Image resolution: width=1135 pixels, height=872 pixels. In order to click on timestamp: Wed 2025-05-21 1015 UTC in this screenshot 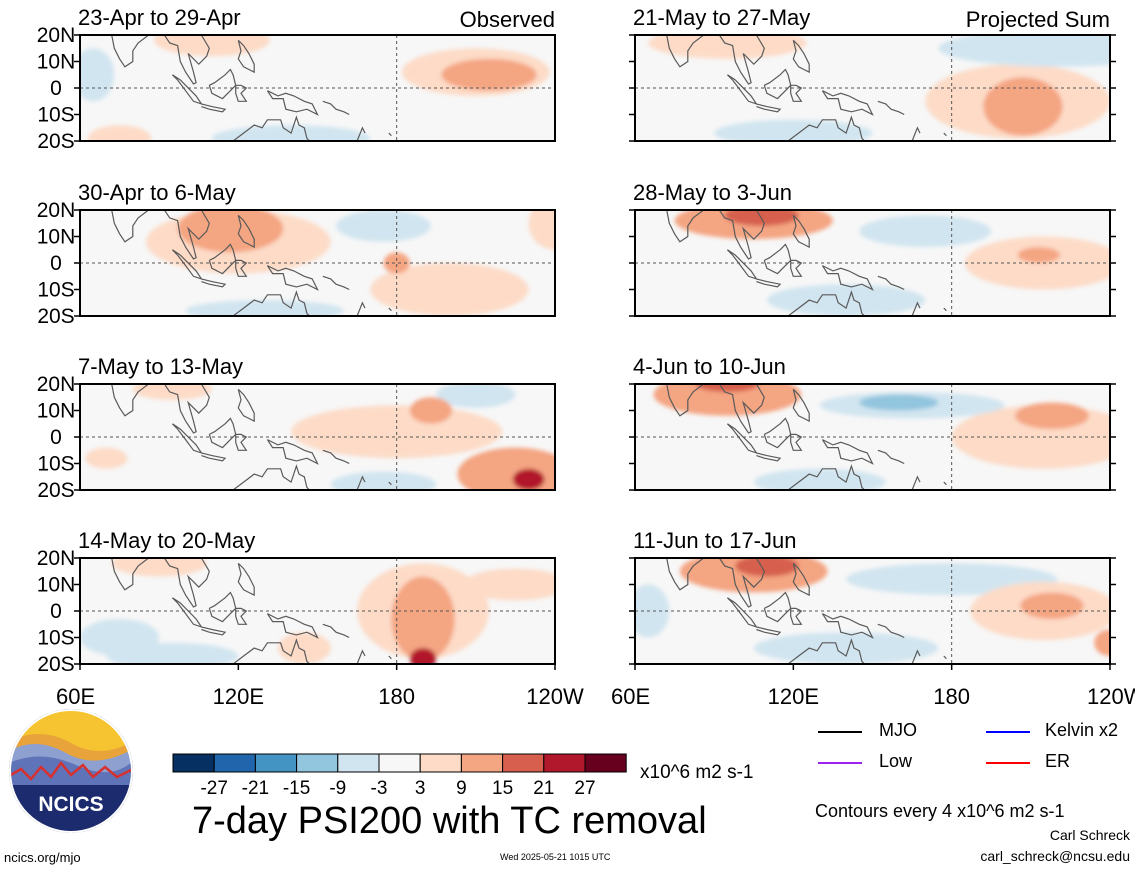, I will do `click(555, 857)`.